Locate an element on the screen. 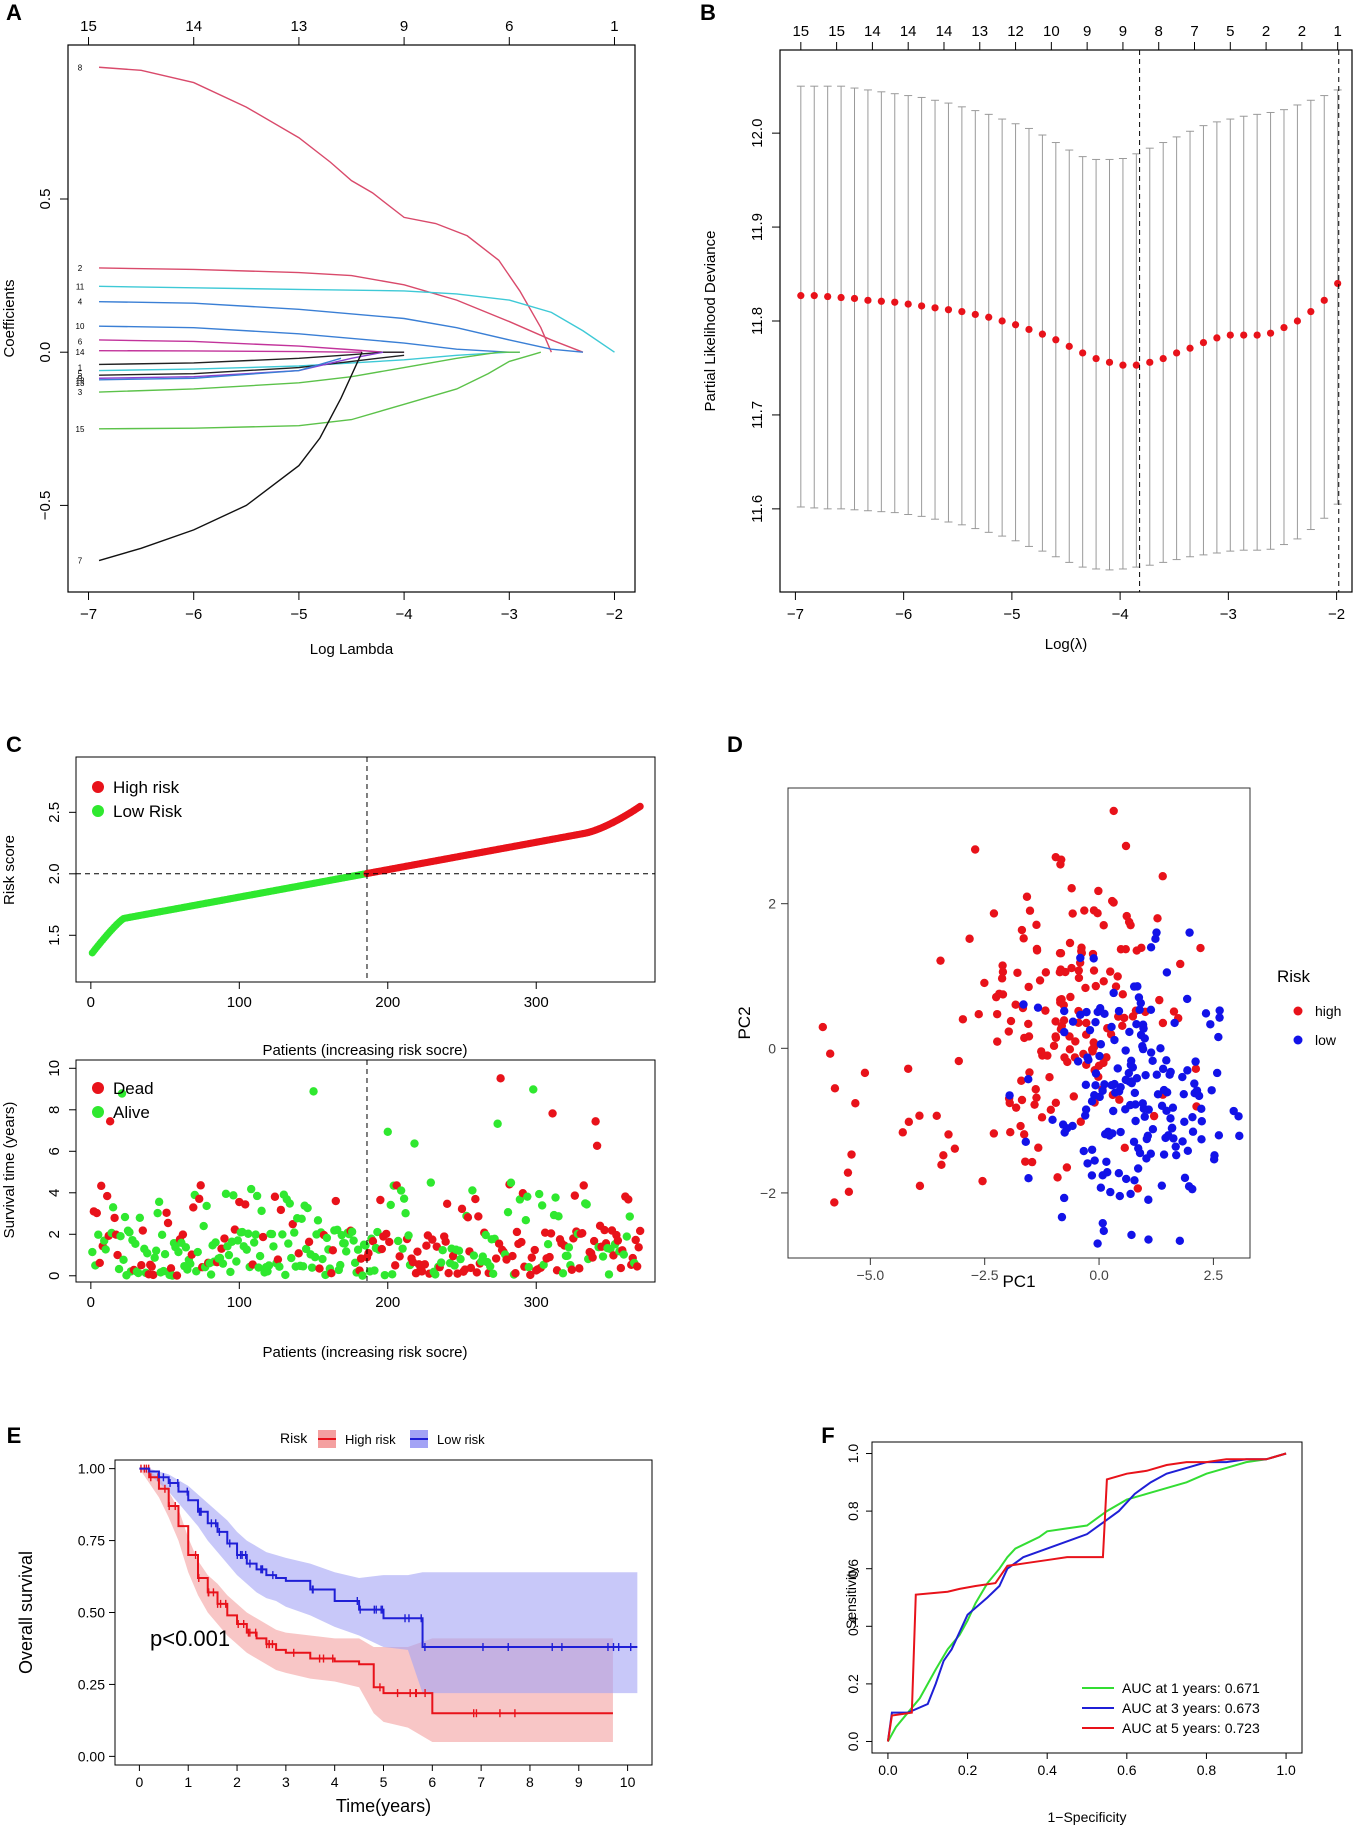  plot-frame is located at coordinates (365, 1171).